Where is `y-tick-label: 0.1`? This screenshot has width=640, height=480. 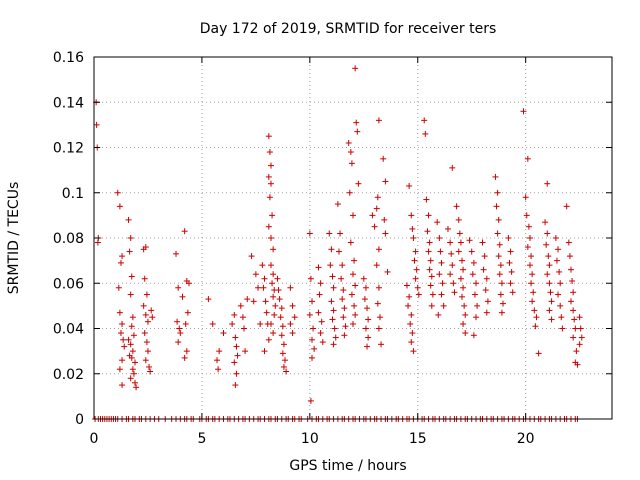 y-tick-label: 0.1 is located at coordinates (73, 194).